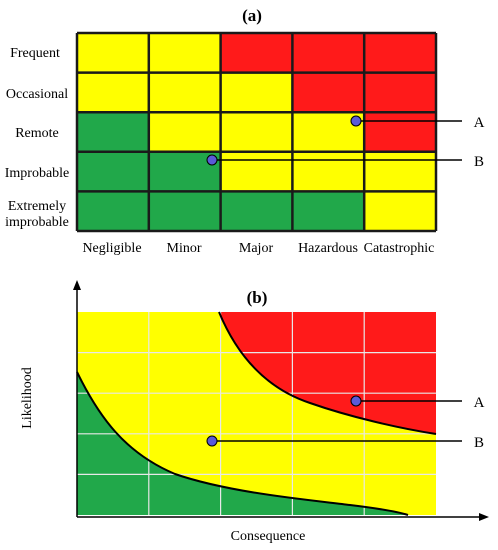 The image size is (498, 550). What do you see at coordinates (484, 517) in the screenshot?
I see `x-axis-arrow-icon` at bounding box center [484, 517].